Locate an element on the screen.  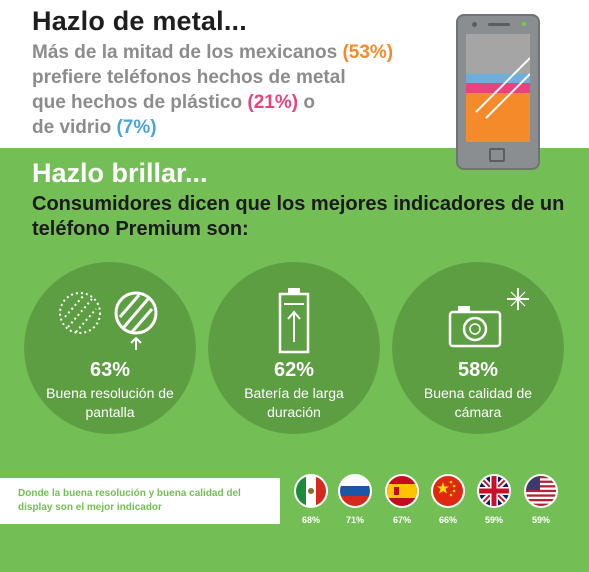
spain-flag-icon is located at coordinates (402, 491).